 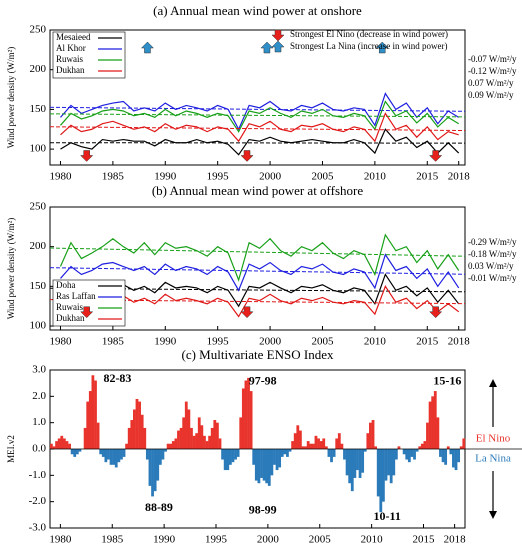 I want to click on trend-label: 0.09 W/m²/y, so click(x=491, y=95).